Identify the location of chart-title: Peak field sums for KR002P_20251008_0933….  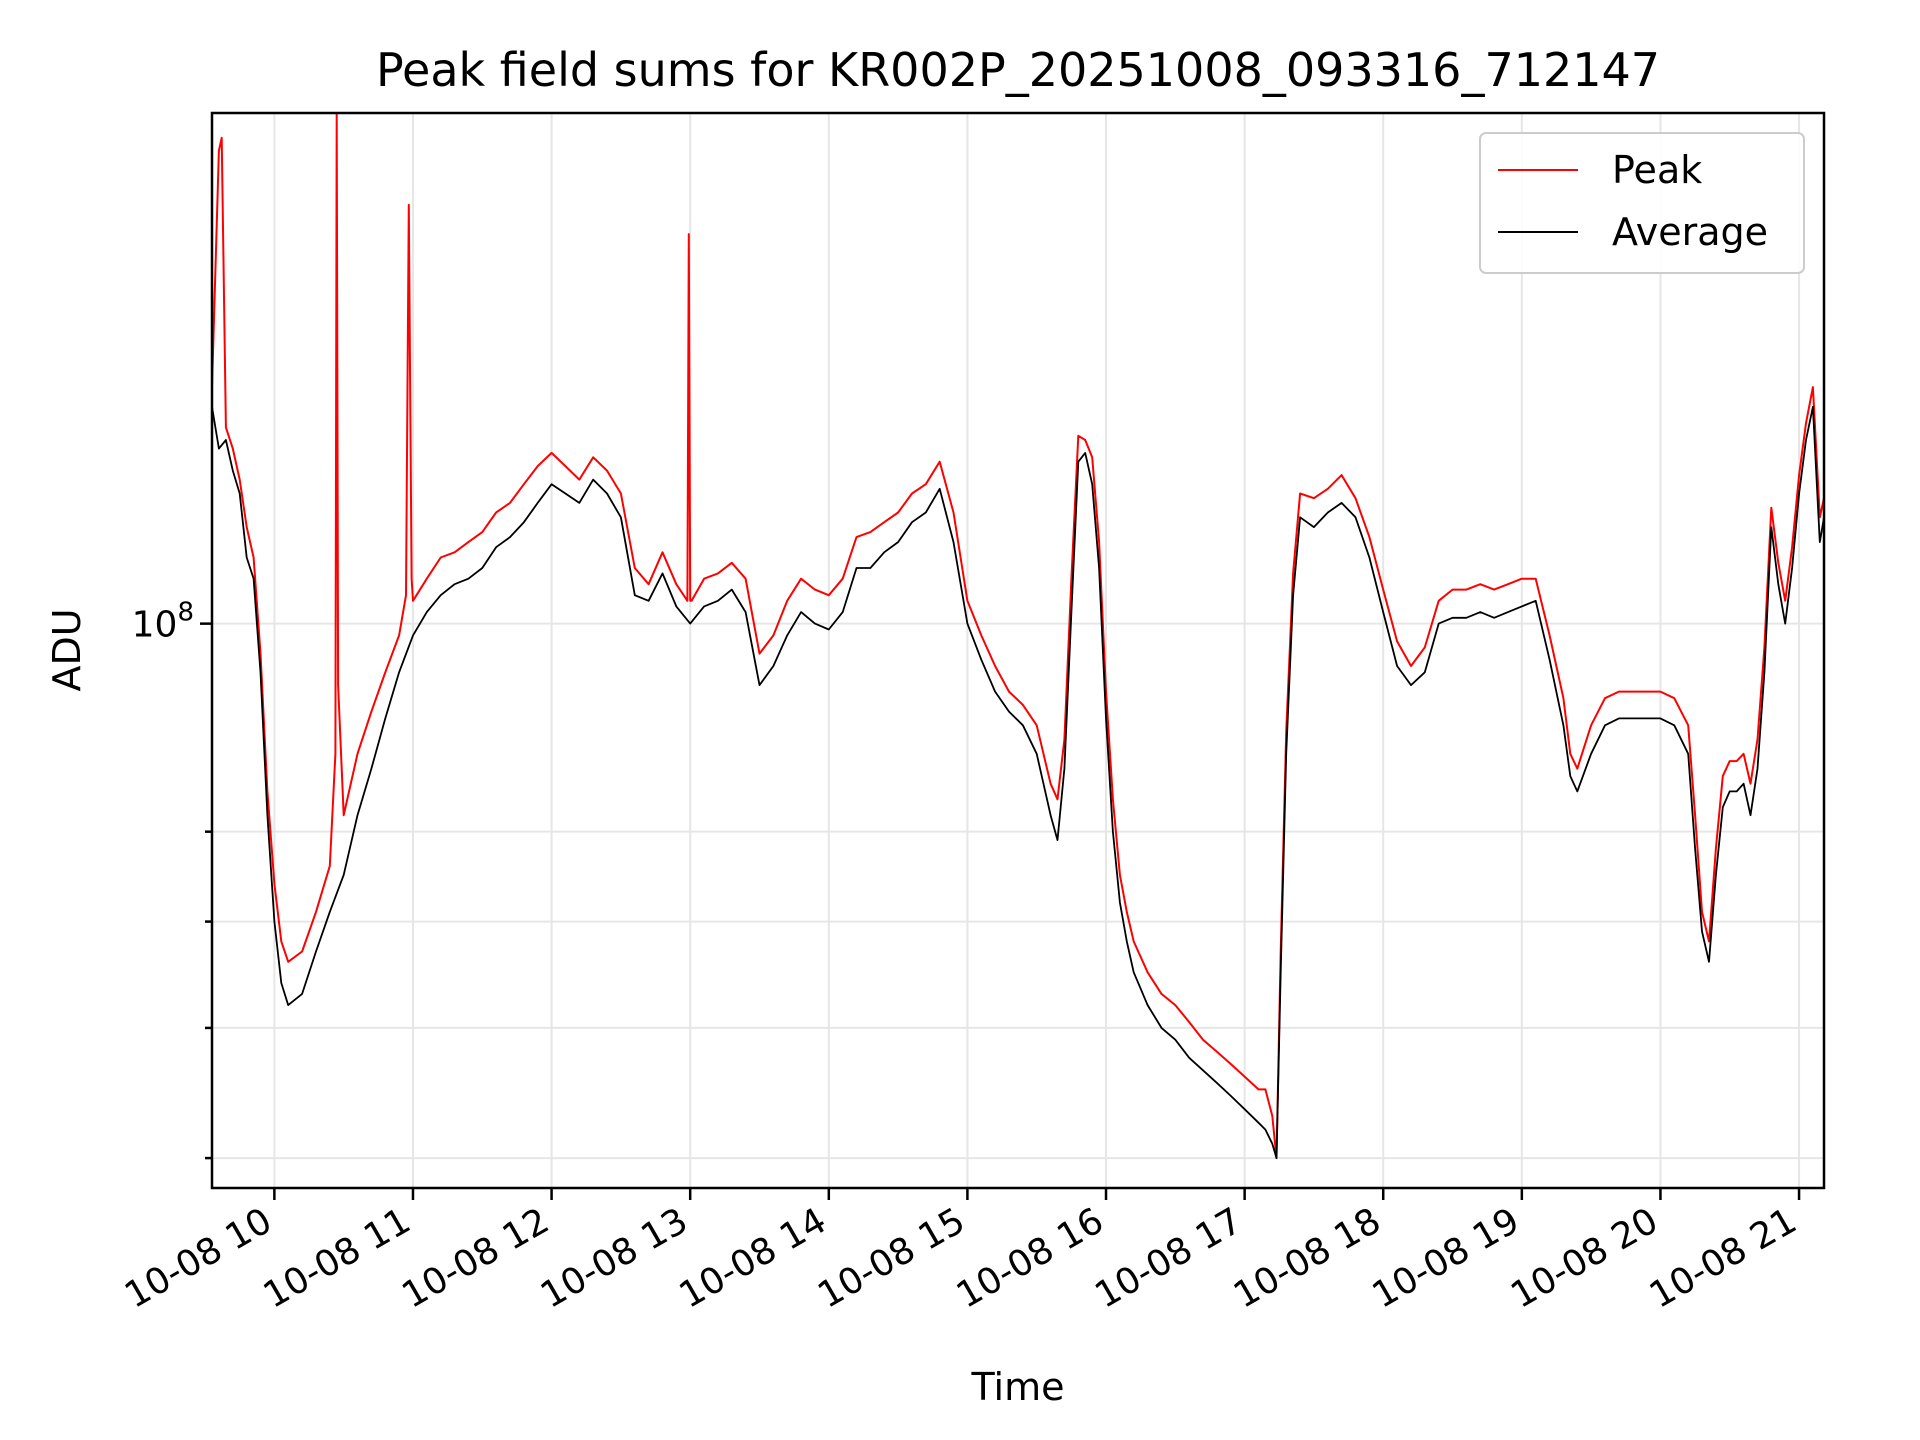
(1018, 70).